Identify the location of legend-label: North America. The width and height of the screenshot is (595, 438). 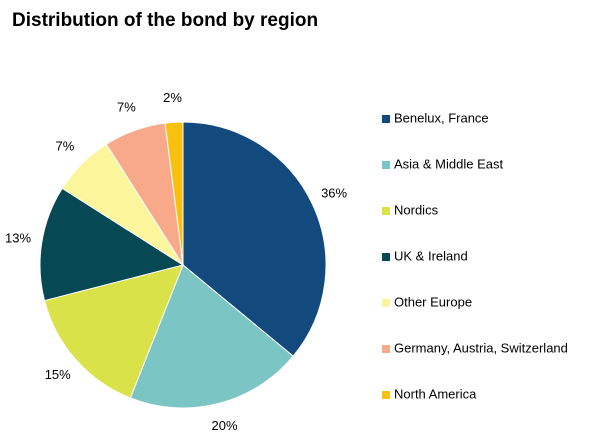
(435, 393).